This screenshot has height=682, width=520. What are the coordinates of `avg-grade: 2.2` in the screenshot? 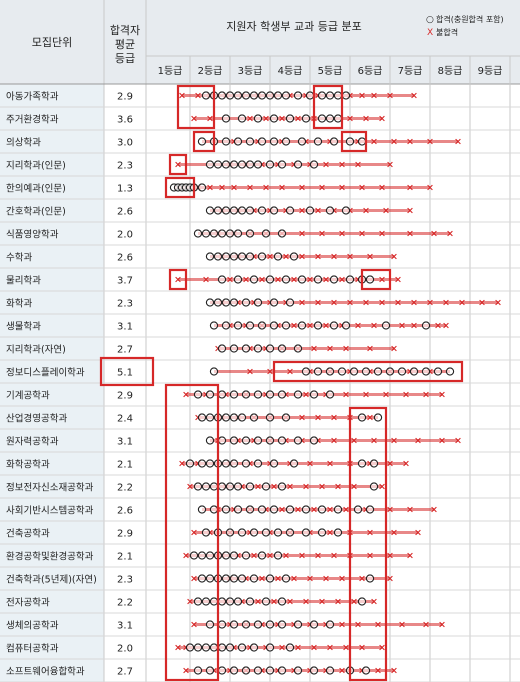 It's located at (125, 603).